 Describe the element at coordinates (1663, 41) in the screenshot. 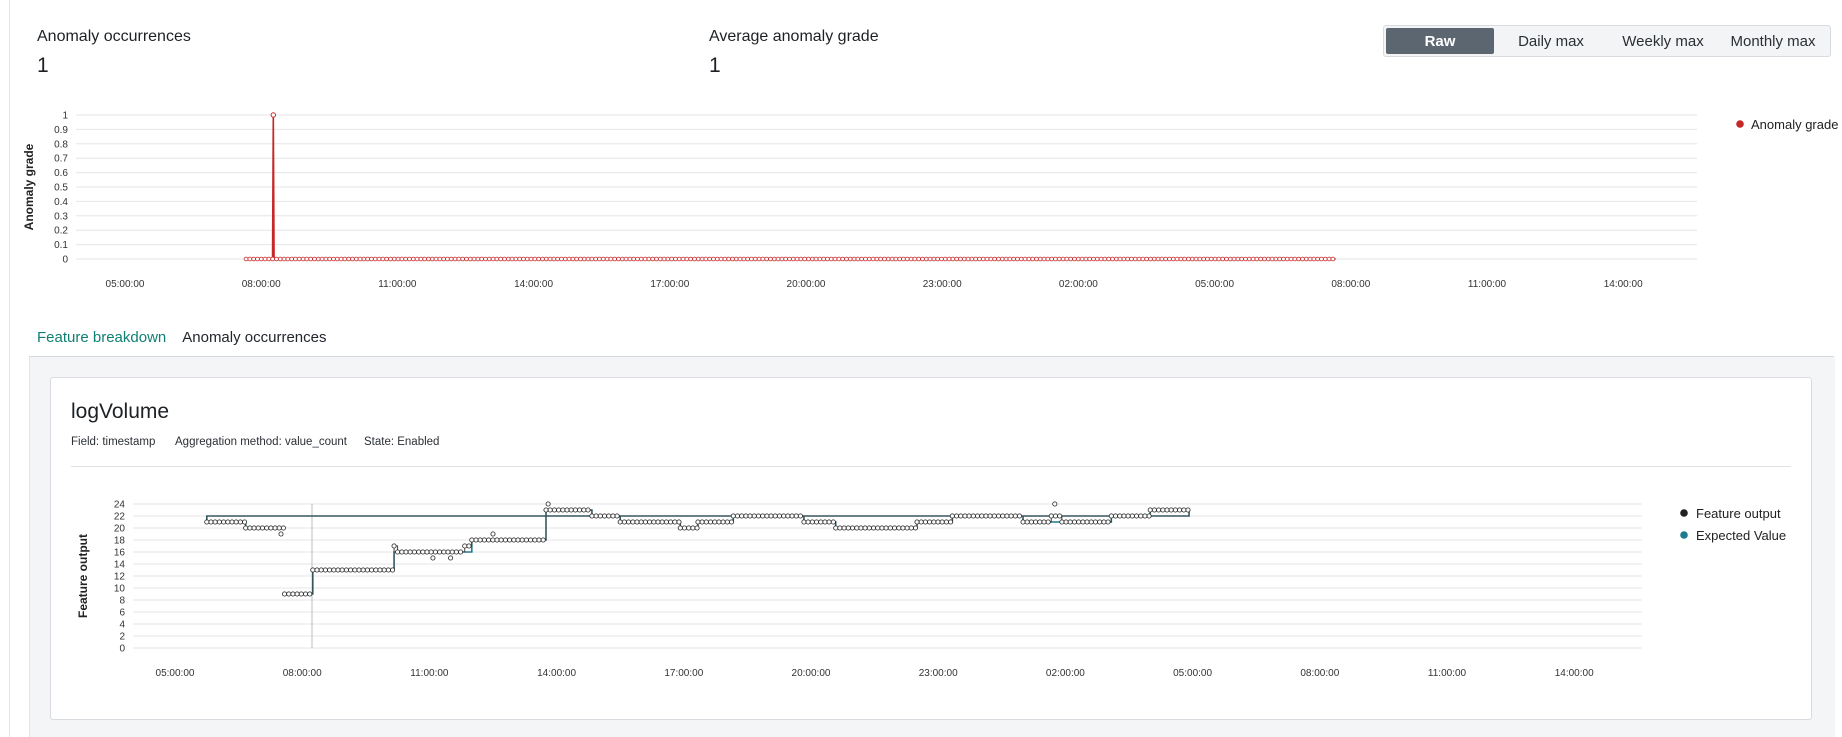

I see `toggle-weekly-max: Weekly max` at that location.